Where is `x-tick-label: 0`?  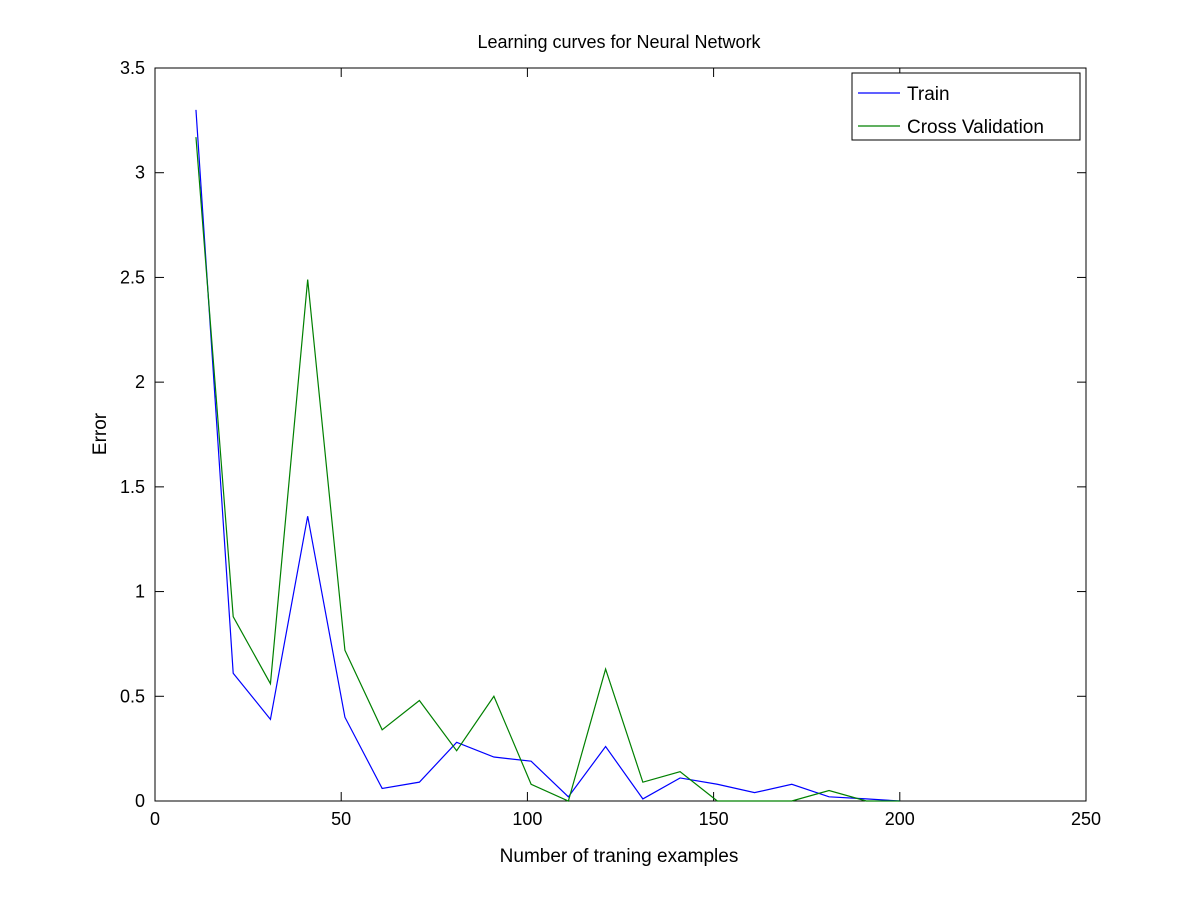 x-tick-label: 0 is located at coordinates (155, 819).